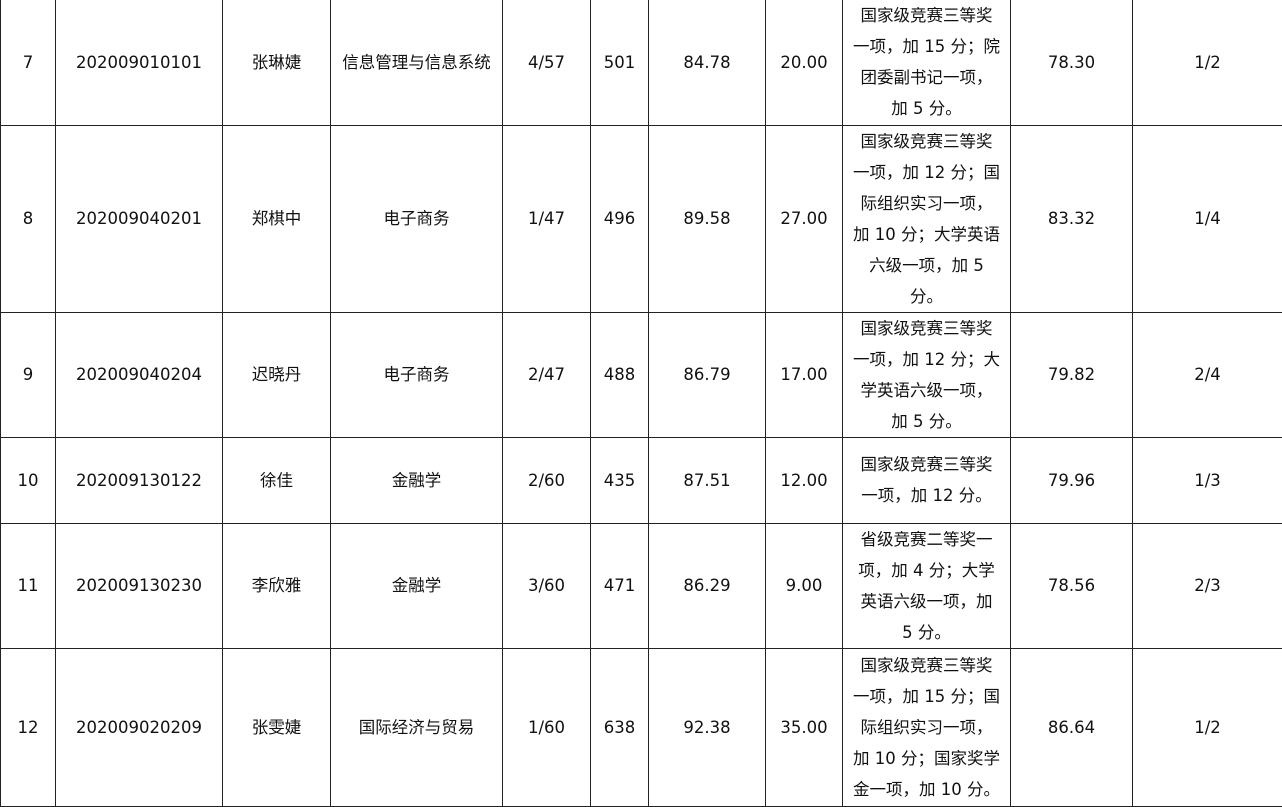 This screenshot has height=807, width=1282. What do you see at coordinates (804, 480) in the screenshot?
I see `bonus-points-cell: 12.00` at bounding box center [804, 480].